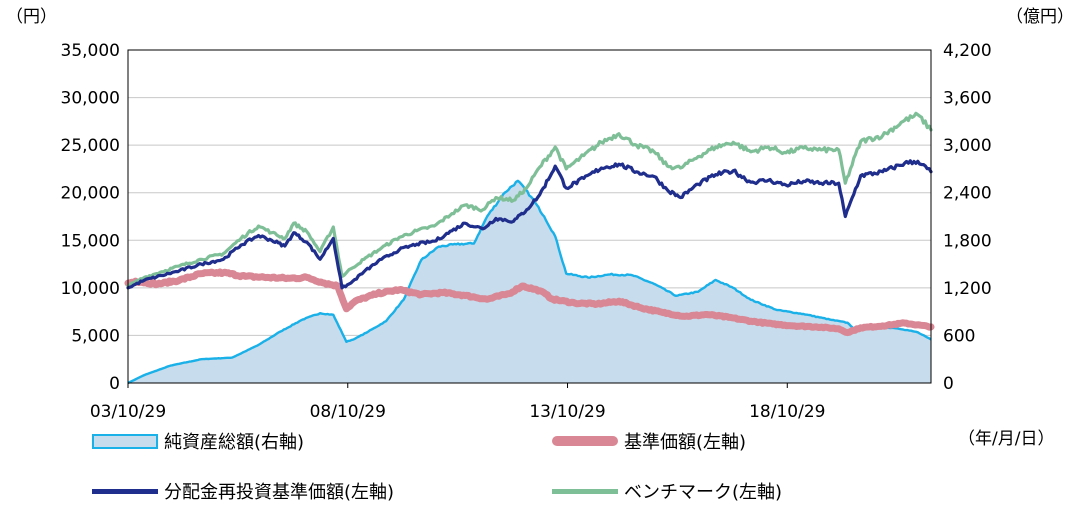 The image size is (1080, 513). What do you see at coordinates (1040, 17) in the screenshot?
I see `right-axis-unit: （億円）` at bounding box center [1040, 17].